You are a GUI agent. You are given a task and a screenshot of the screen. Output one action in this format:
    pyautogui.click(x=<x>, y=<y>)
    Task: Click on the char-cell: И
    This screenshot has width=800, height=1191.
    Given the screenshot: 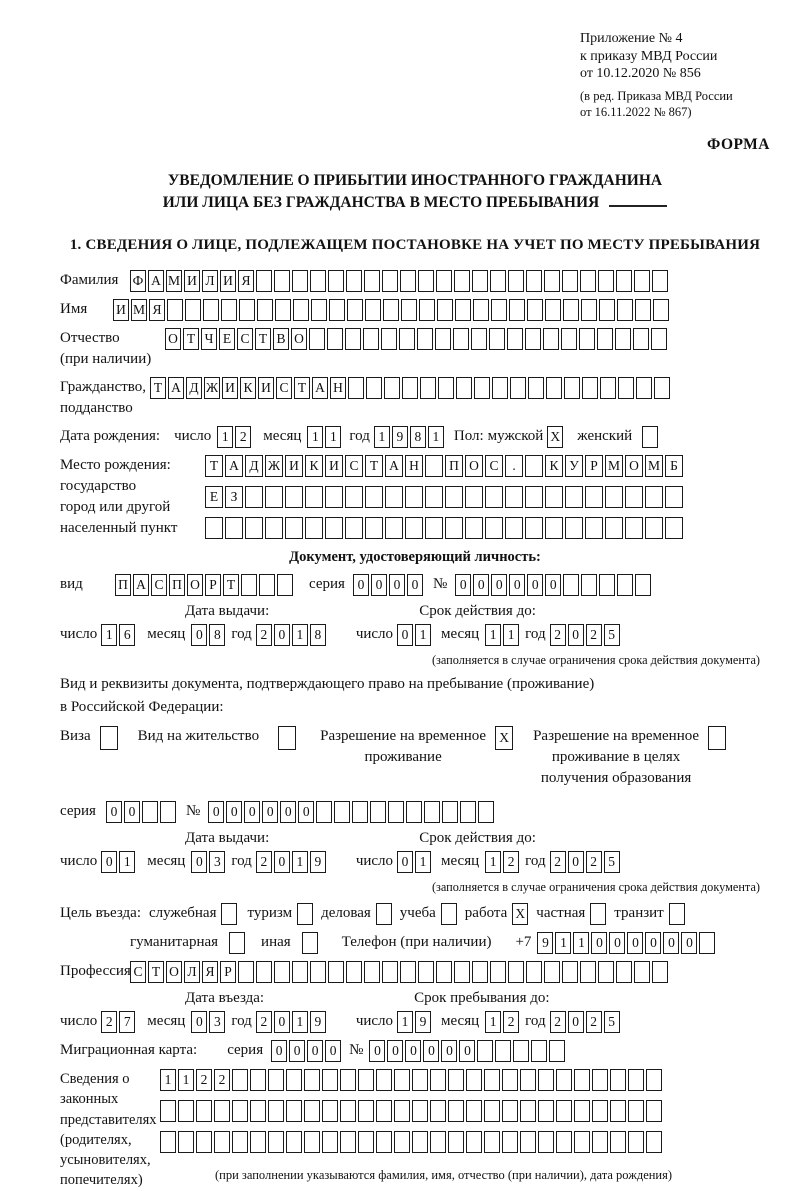 What is the action you would take?
    pyautogui.click(x=121, y=309)
    